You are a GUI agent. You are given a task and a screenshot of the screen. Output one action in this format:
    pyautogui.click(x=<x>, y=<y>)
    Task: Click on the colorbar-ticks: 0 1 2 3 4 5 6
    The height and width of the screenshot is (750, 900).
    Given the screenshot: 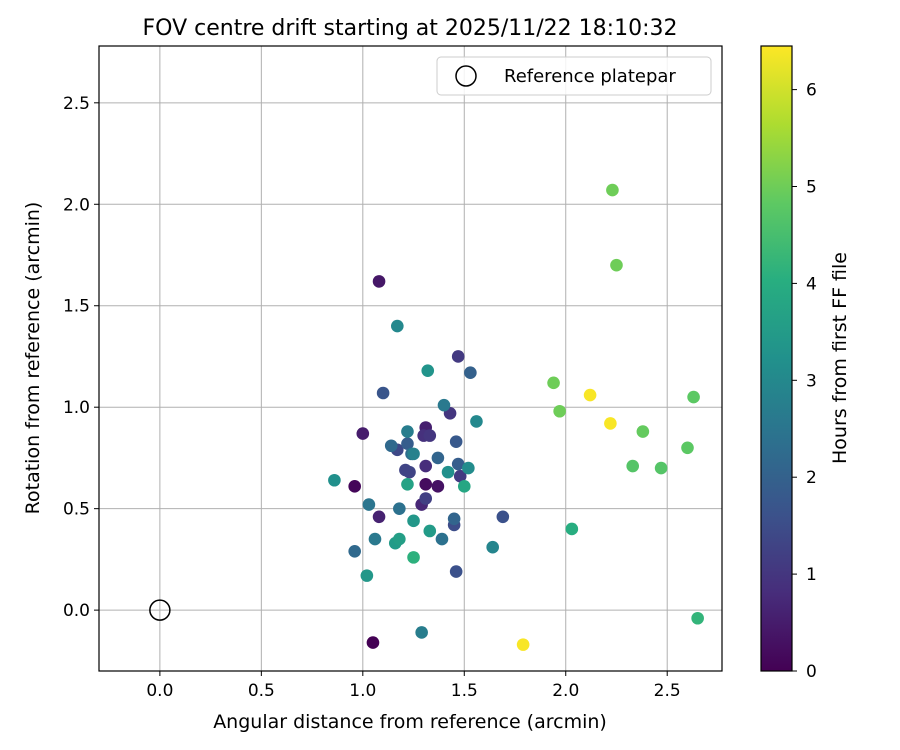 What is the action you would take?
    pyautogui.click(x=804, y=381)
    